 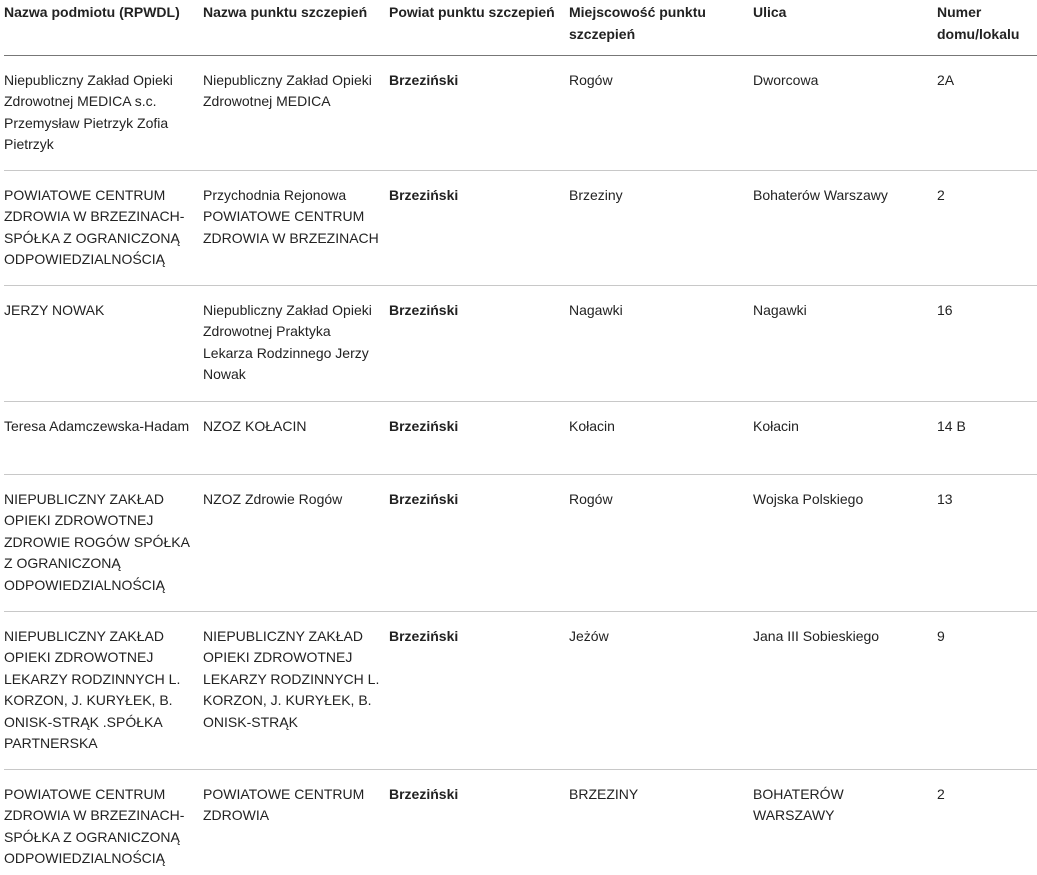 I want to click on cell-locality: Nagawki, so click(x=596, y=309).